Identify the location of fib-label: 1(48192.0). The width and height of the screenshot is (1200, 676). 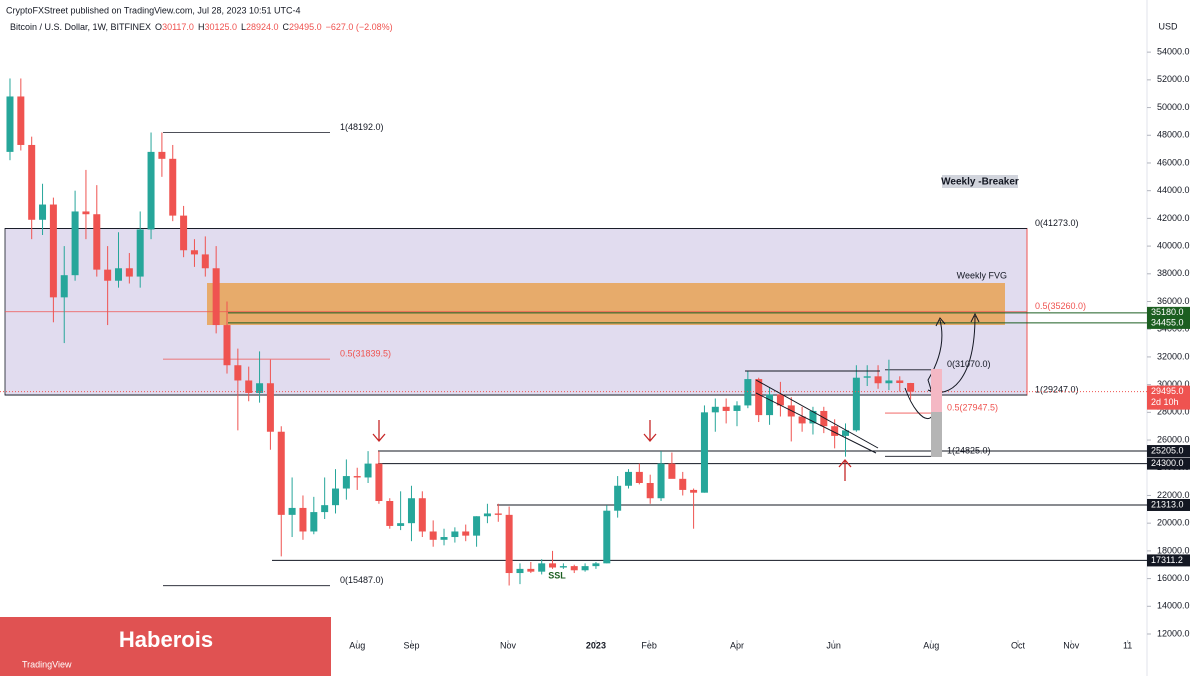
(362, 127).